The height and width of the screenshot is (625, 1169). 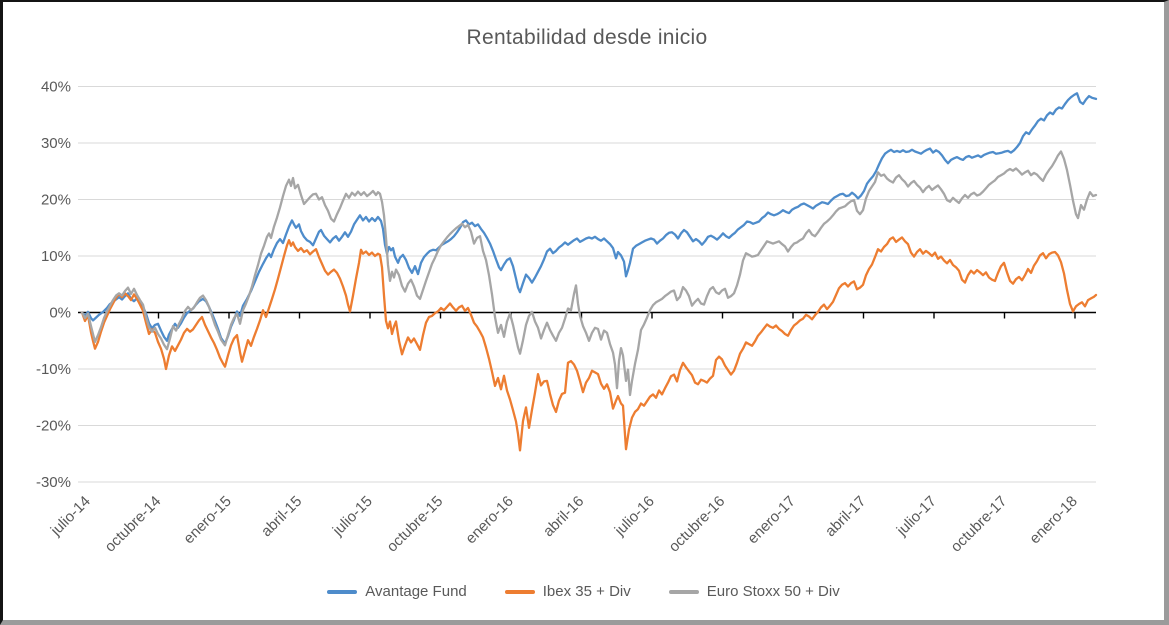 I want to click on y-axis-label: 0%, so click(x=60, y=313).